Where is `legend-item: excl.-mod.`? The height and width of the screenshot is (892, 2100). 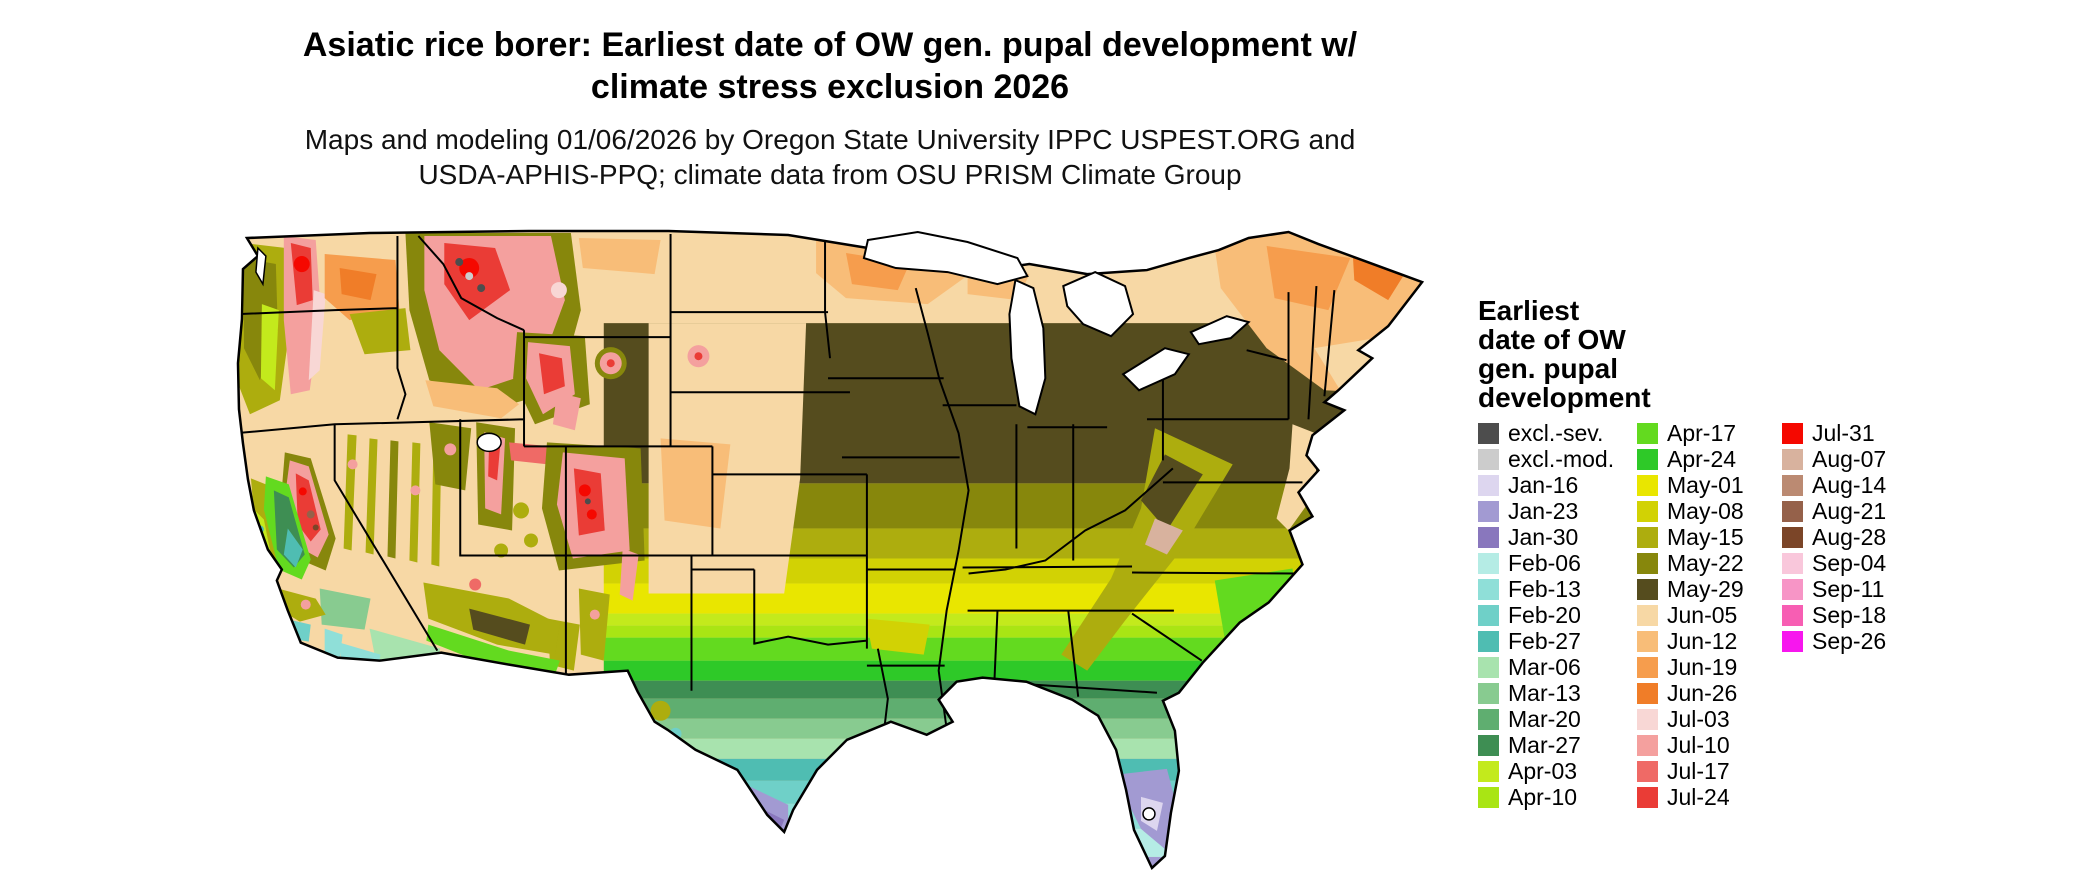 legend-item: excl.-mod. is located at coordinates (1546, 459).